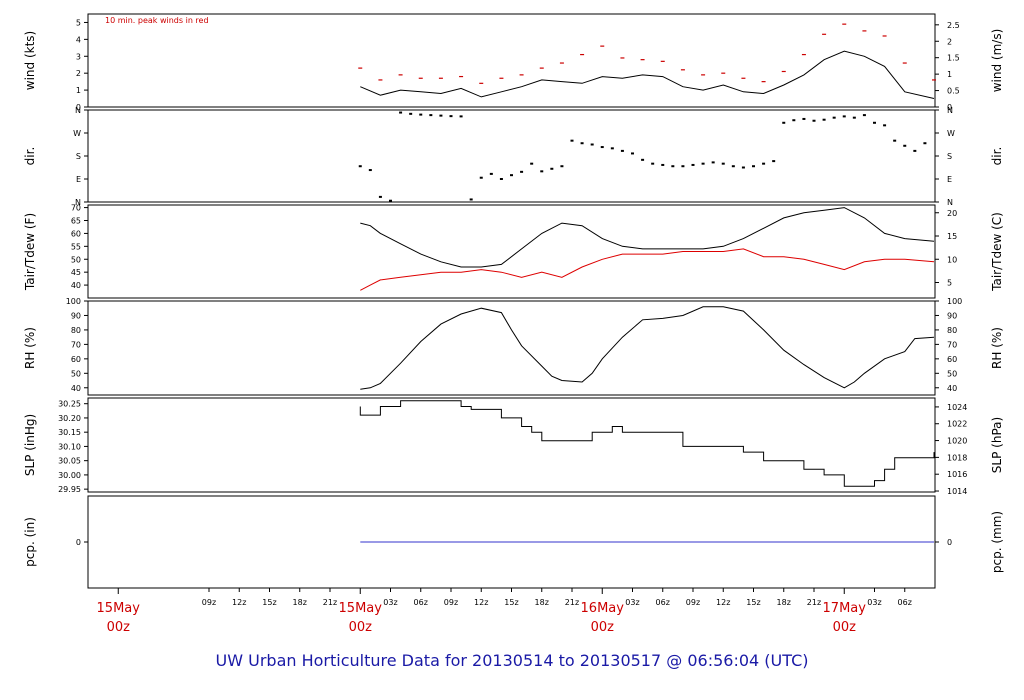  I want to click on temp-left-tick-label: 70, so click(76, 208).